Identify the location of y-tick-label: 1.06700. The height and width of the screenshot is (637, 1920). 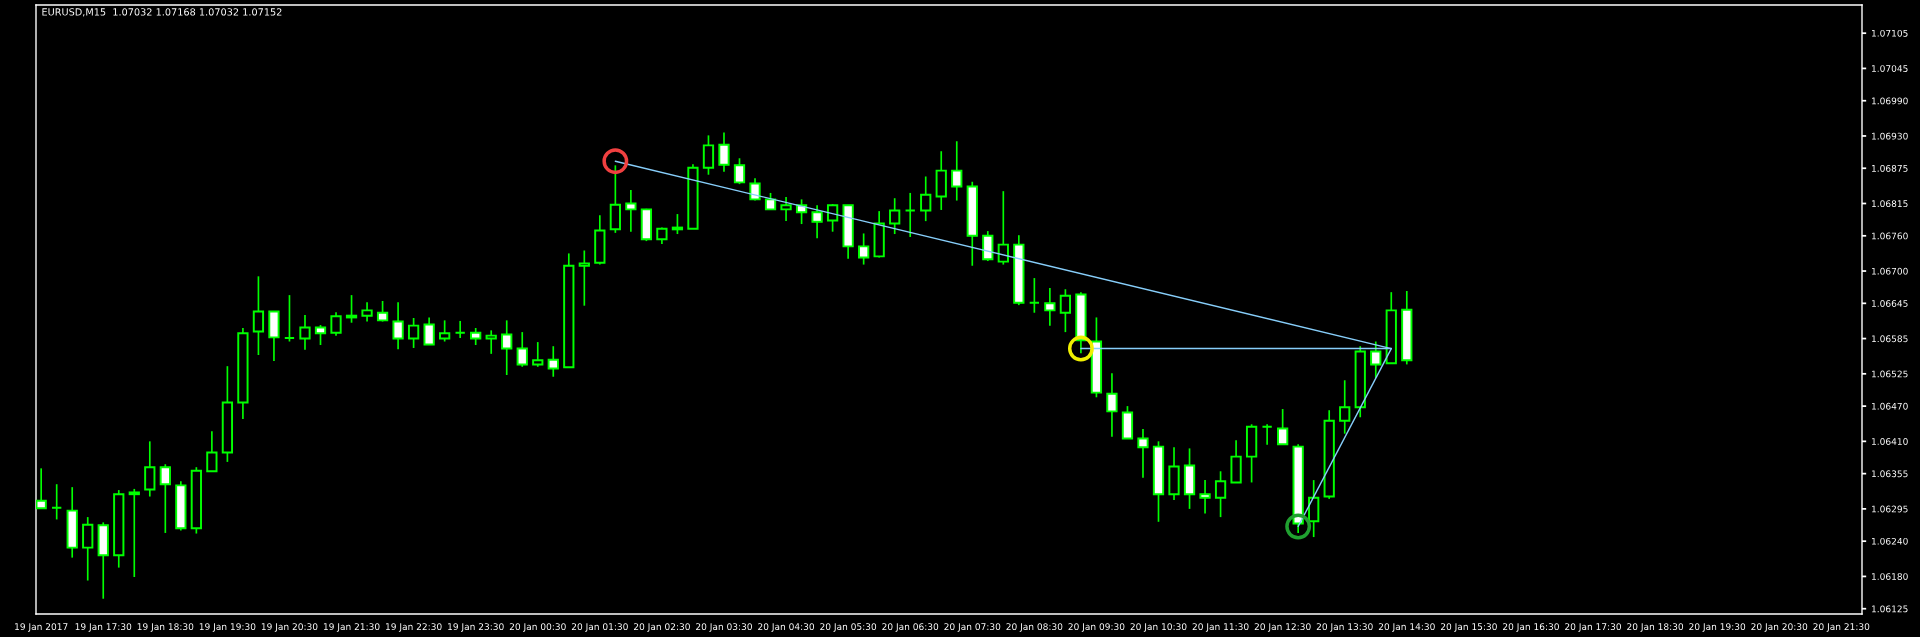
(1890, 271).